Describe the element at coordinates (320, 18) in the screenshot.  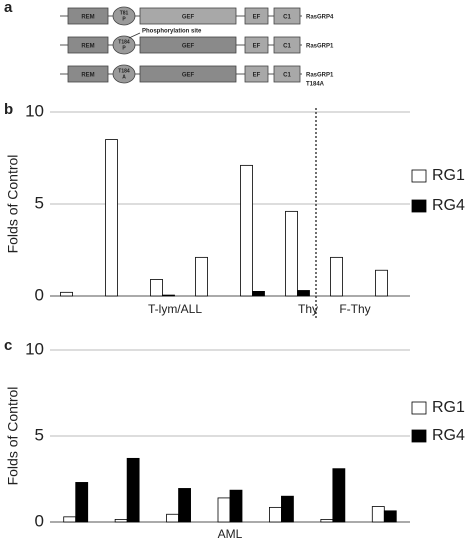
I see `protein-name: RasGRP4` at that location.